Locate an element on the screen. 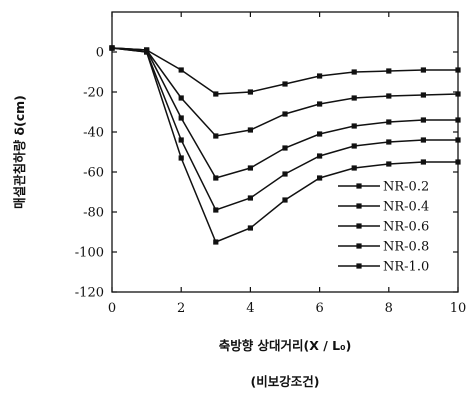  x-tick-label: 6 is located at coordinates (319, 308).